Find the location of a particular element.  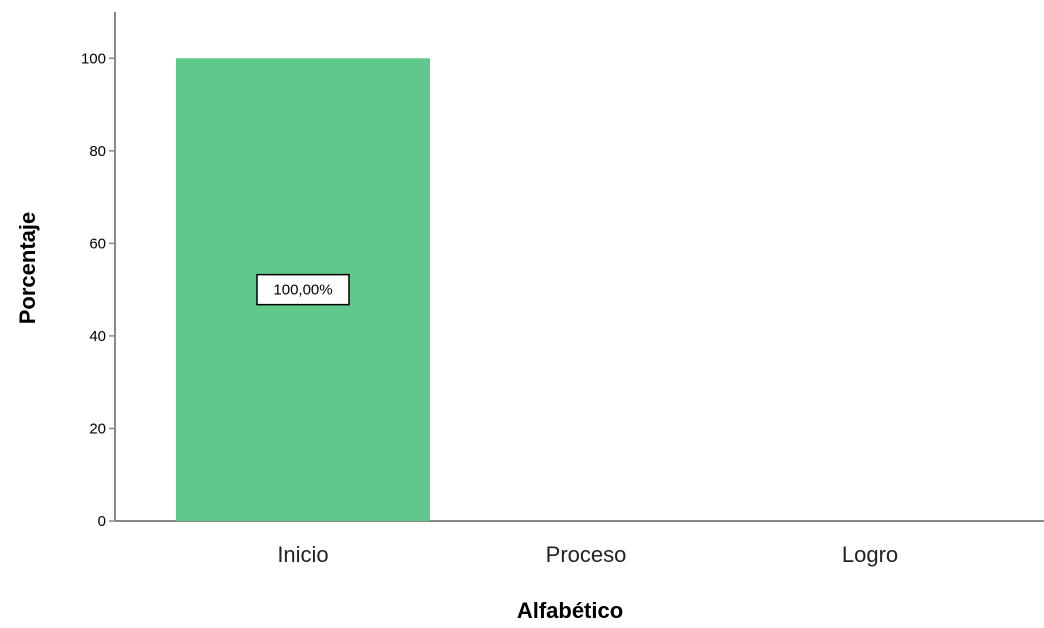

data-label-box is located at coordinates (303, 289).